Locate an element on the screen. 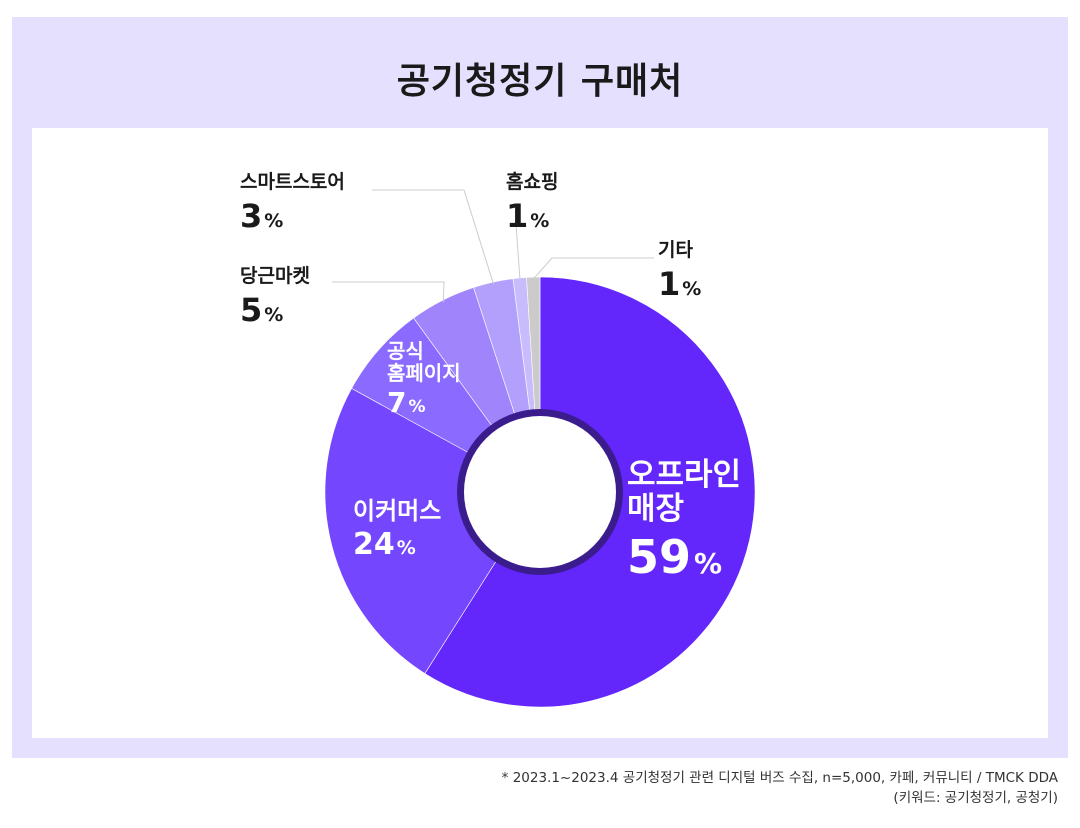 Image resolution: width=1080 pixels, height=828 pixels. label-smartstore: 스마트스토어 3% is located at coordinates (292, 203).